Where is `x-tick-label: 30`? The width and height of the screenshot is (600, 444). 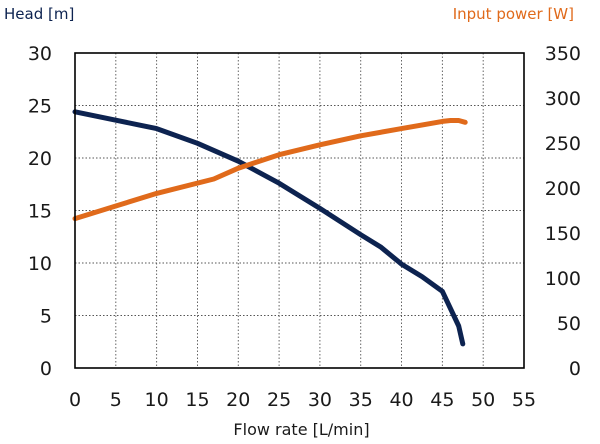
x-tick-label: 30 is located at coordinates (320, 400).